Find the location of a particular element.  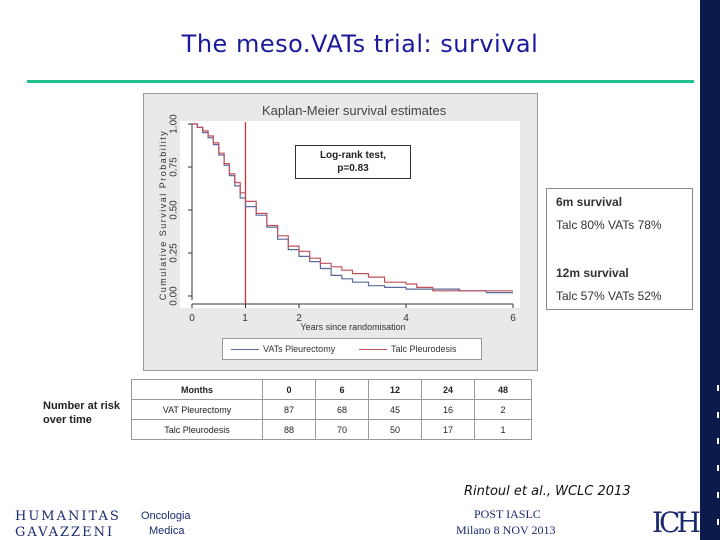

legend-label: Talc Pleurodesis is located at coordinates (424, 349).